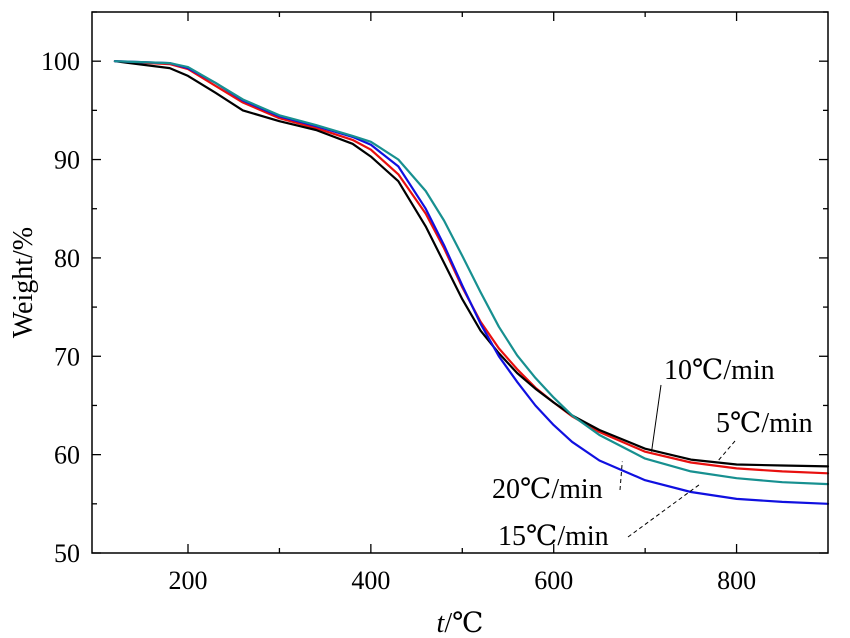 Image resolution: width=850 pixels, height=638 pixels. I want to click on y-tick-label: 50, so click(67, 553).